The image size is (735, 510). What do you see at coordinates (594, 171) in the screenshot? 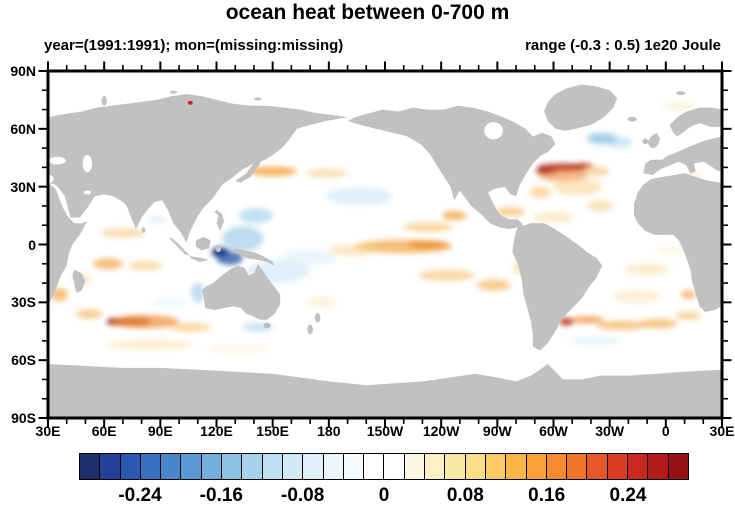
I see `anomaly-natl-warm-east` at bounding box center [594, 171].